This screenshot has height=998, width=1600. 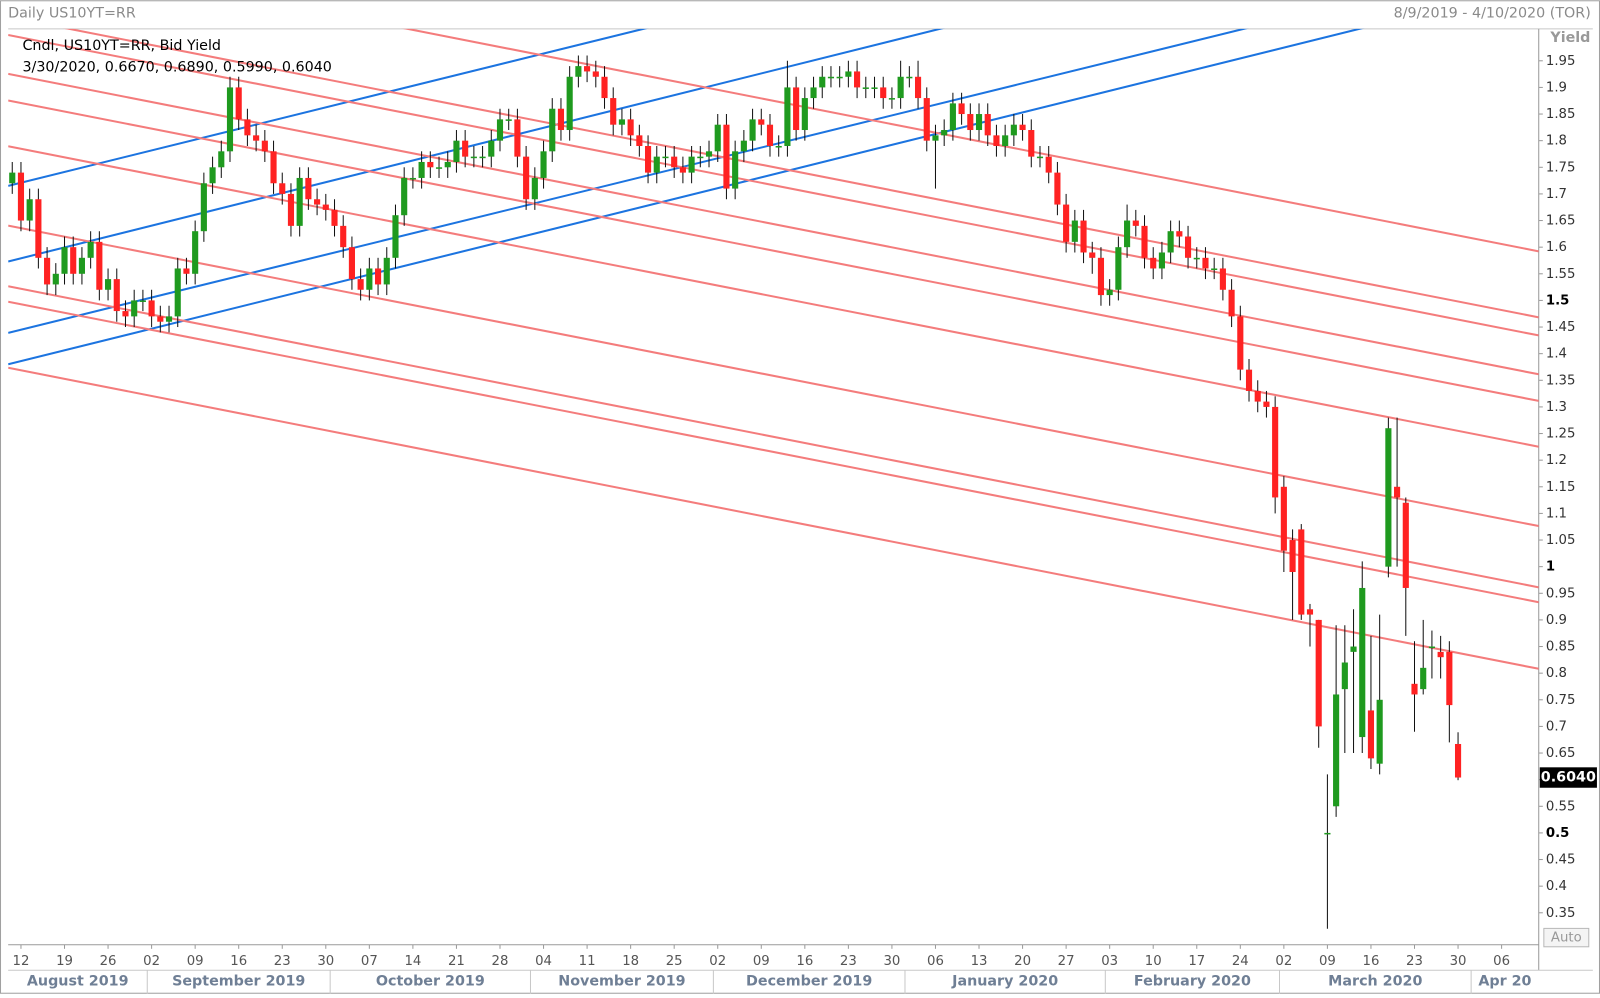 I want to click on y-tick-label: 1.45, so click(x=1561, y=327).